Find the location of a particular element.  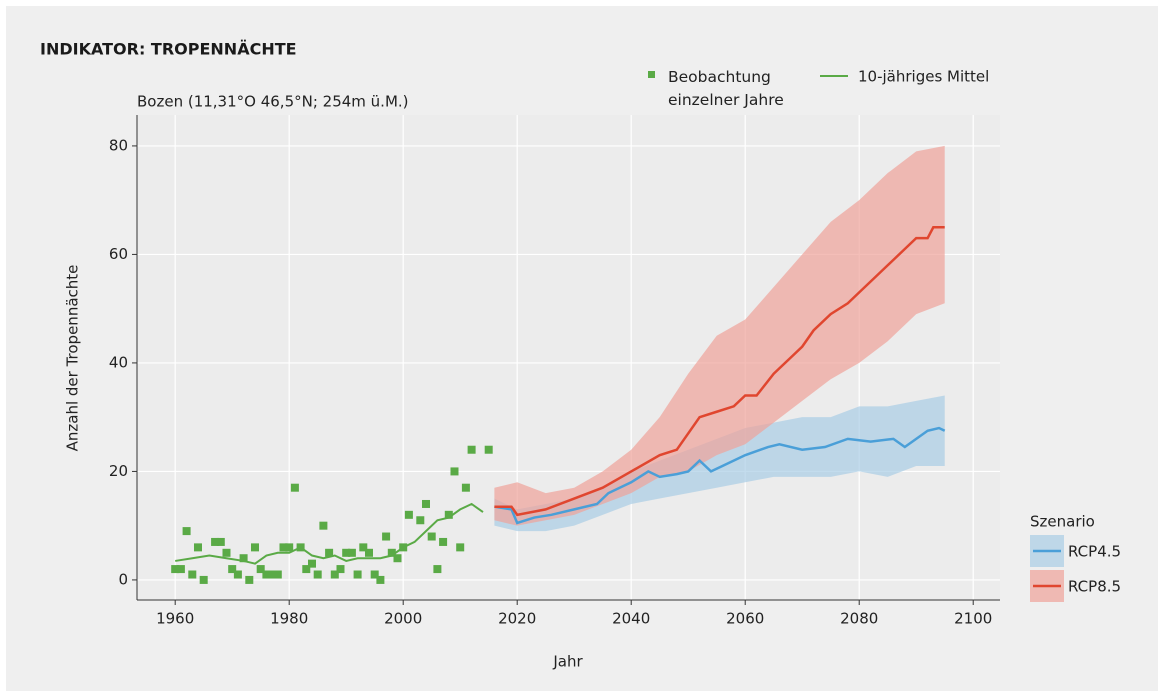

series-line is located at coordinates (720, 475).